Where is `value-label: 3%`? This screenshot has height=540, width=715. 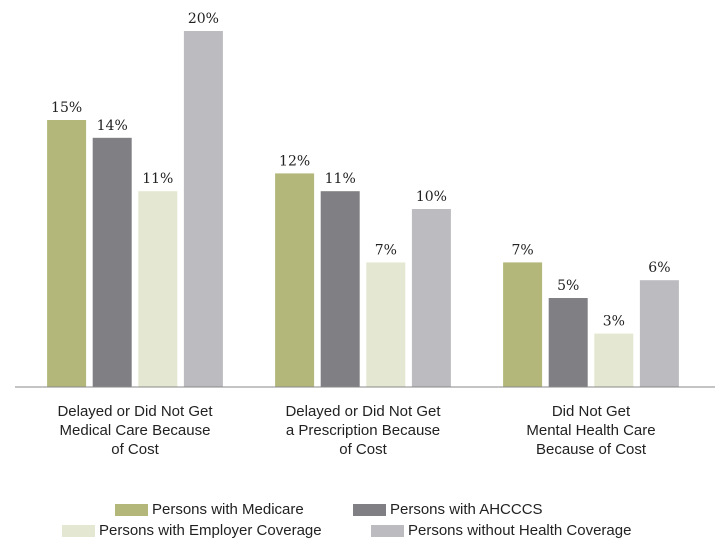
value-label: 3% is located at coordinates (614, 322).